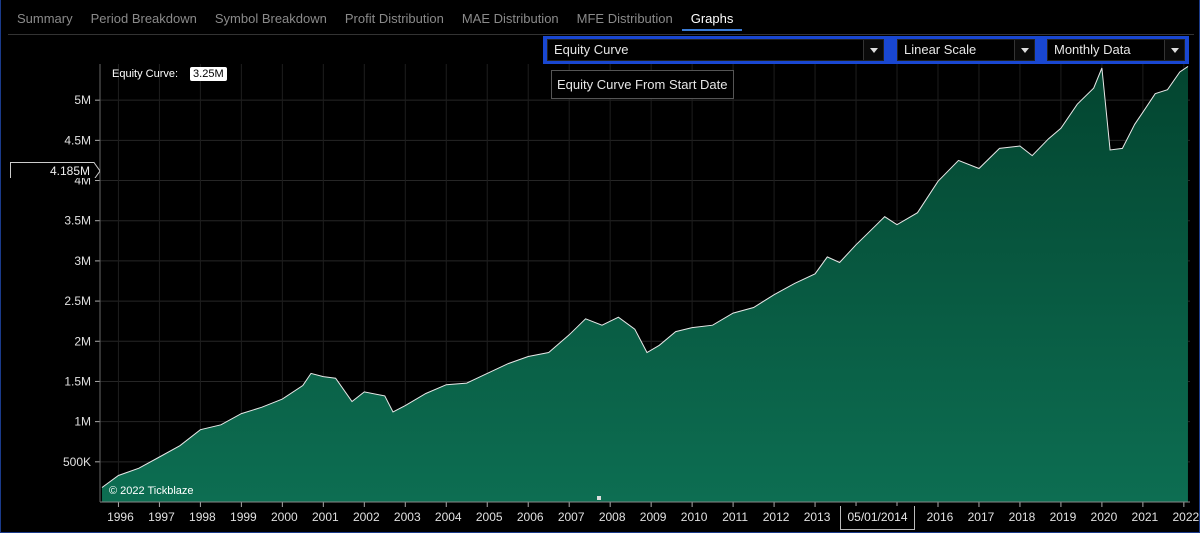  Describe the element at coordinates (653, 517) in the screenshot. I see `x-tick-label: 2009` at that location.